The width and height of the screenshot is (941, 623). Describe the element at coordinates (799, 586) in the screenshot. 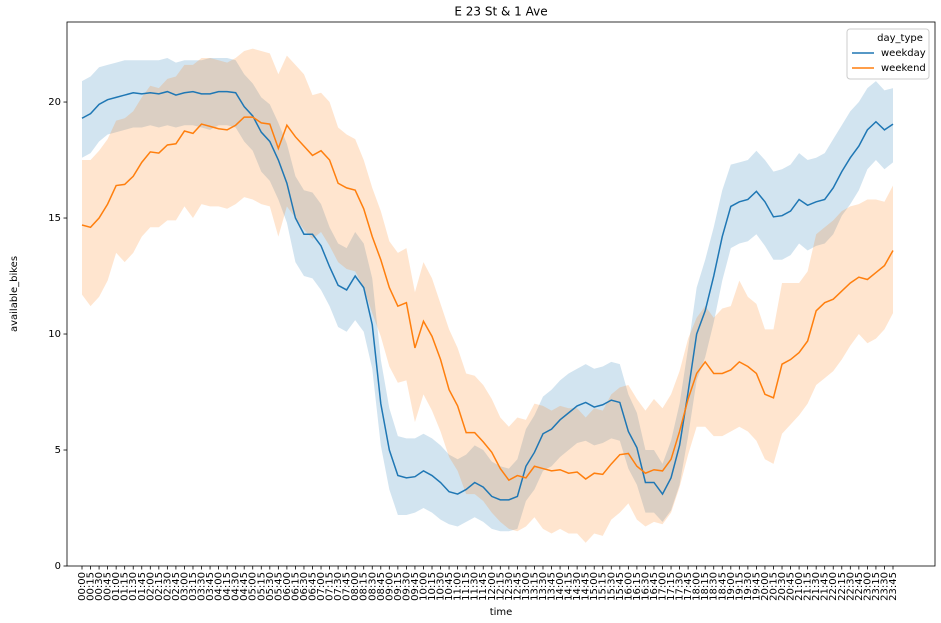

I see `x-tick-label: 21:00` at that location.